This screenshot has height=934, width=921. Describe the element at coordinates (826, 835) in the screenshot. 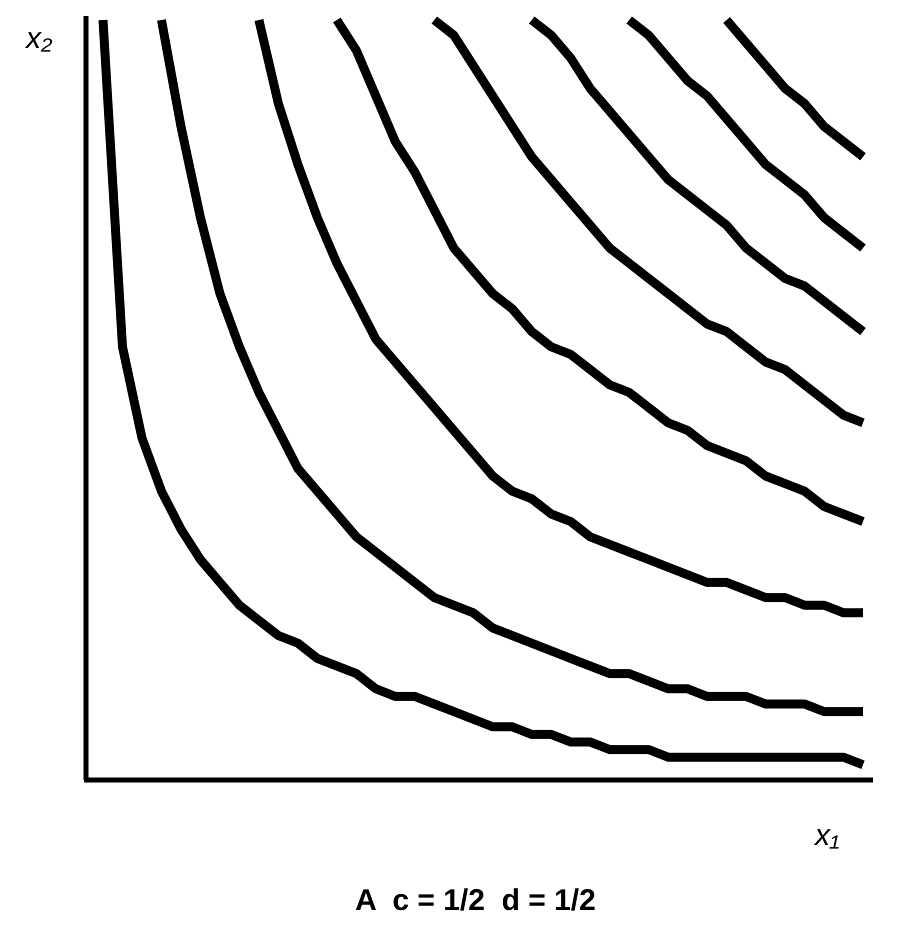

I see `x-axis-title: x₁` at that location.